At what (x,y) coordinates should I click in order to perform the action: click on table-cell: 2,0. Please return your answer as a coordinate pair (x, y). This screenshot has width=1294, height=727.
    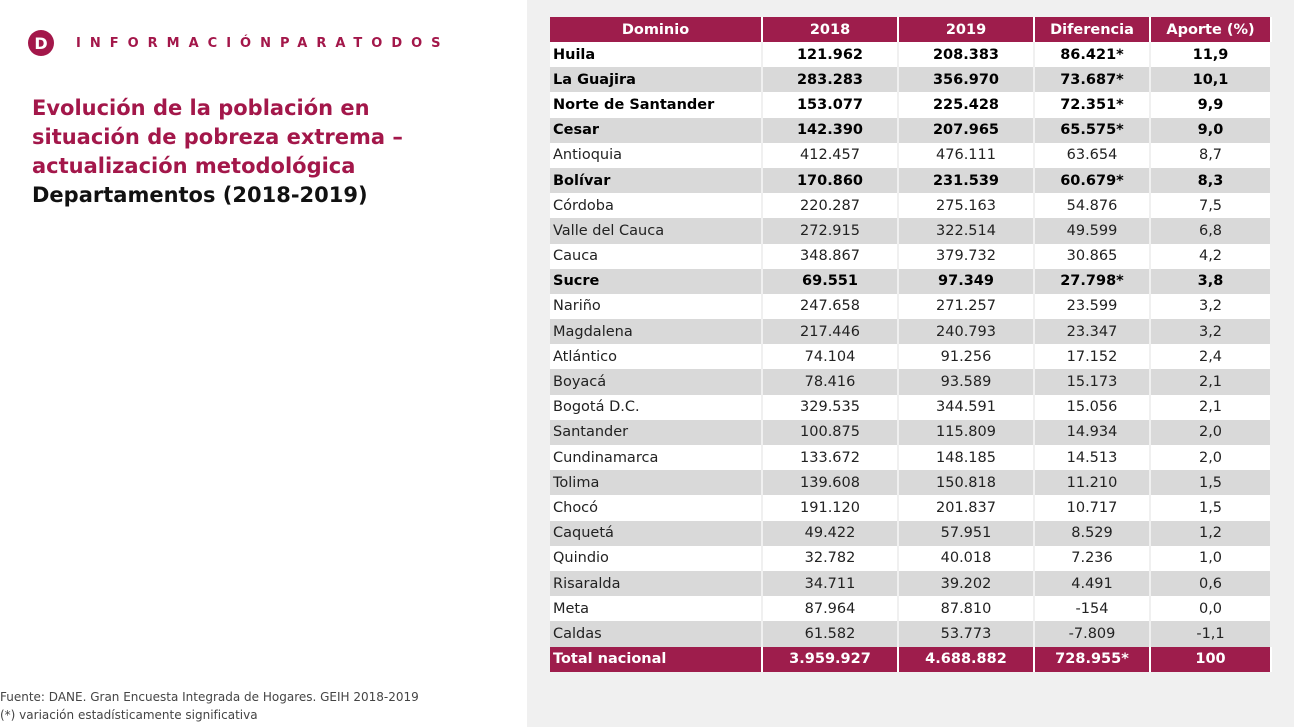
    Looking at the image, I should click on (1211, 458).